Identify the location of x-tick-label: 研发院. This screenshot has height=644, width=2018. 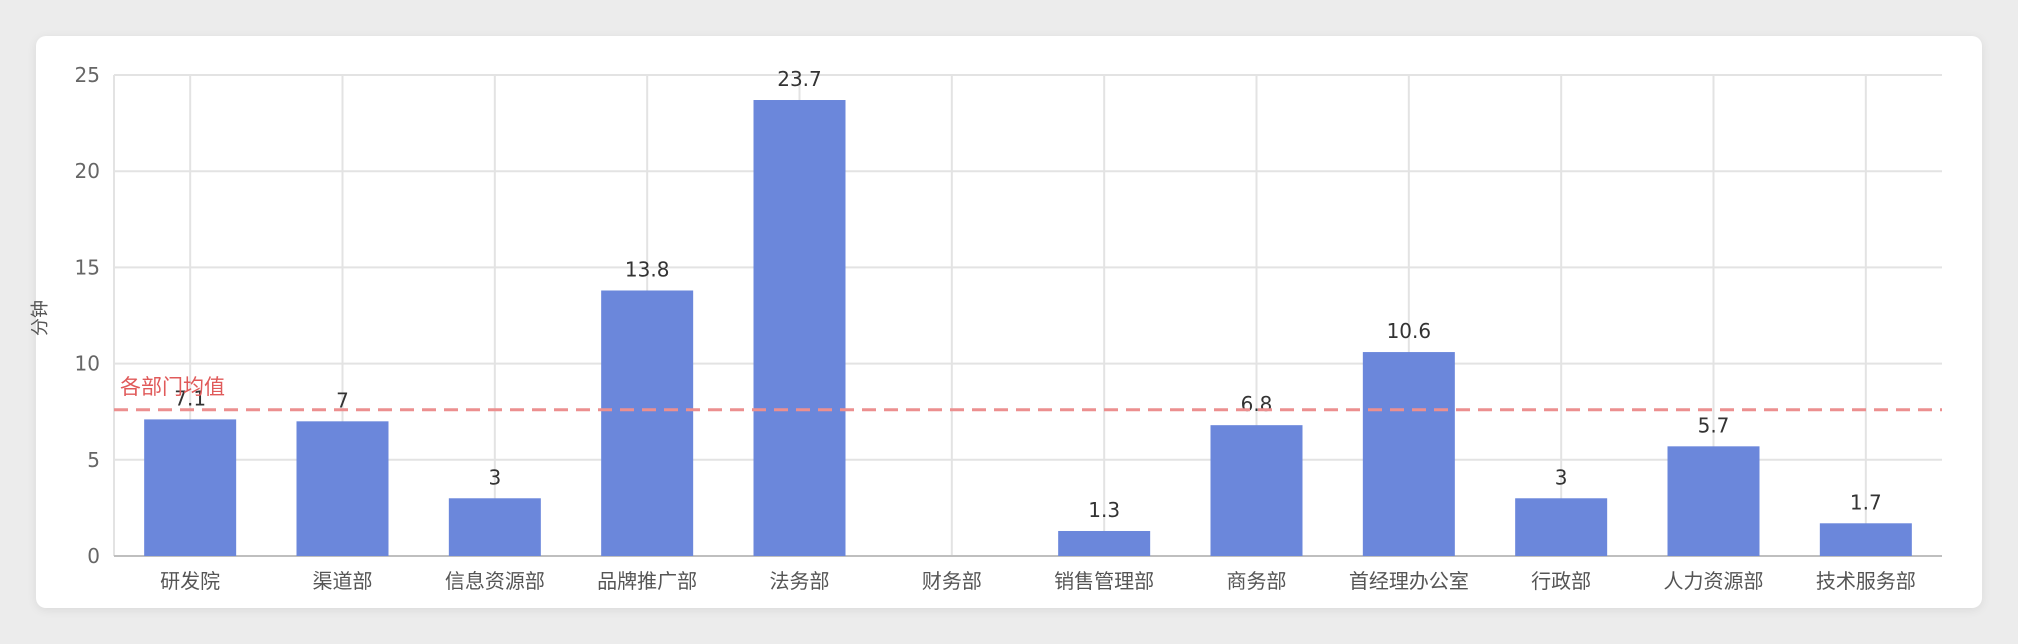
(190, 581).